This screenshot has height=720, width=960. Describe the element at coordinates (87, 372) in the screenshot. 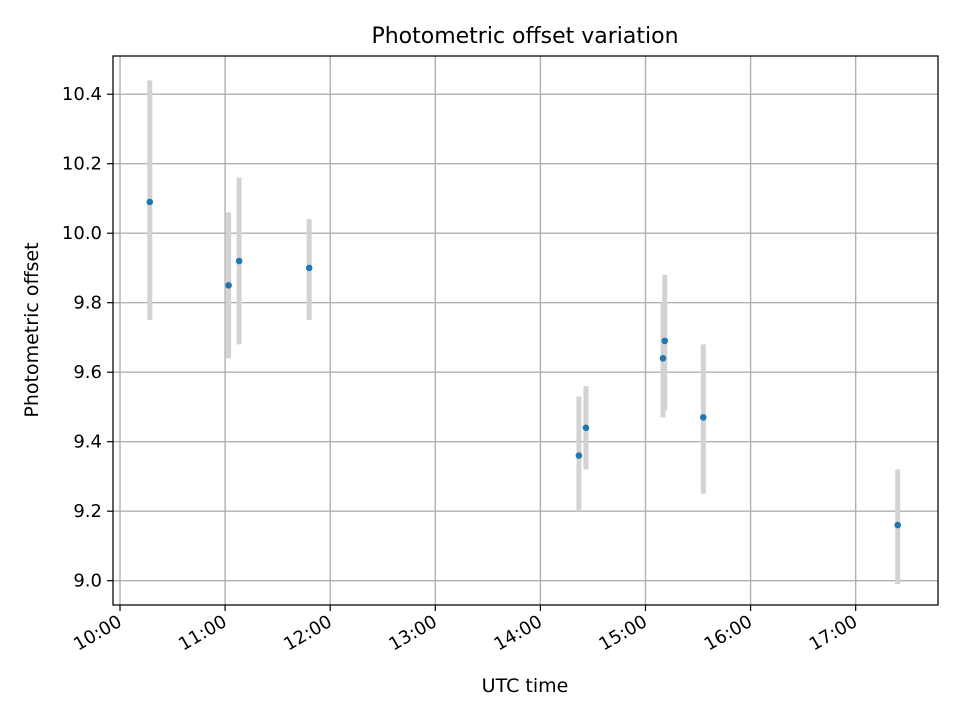

I see `y-tick-label: 9.6` at that location.